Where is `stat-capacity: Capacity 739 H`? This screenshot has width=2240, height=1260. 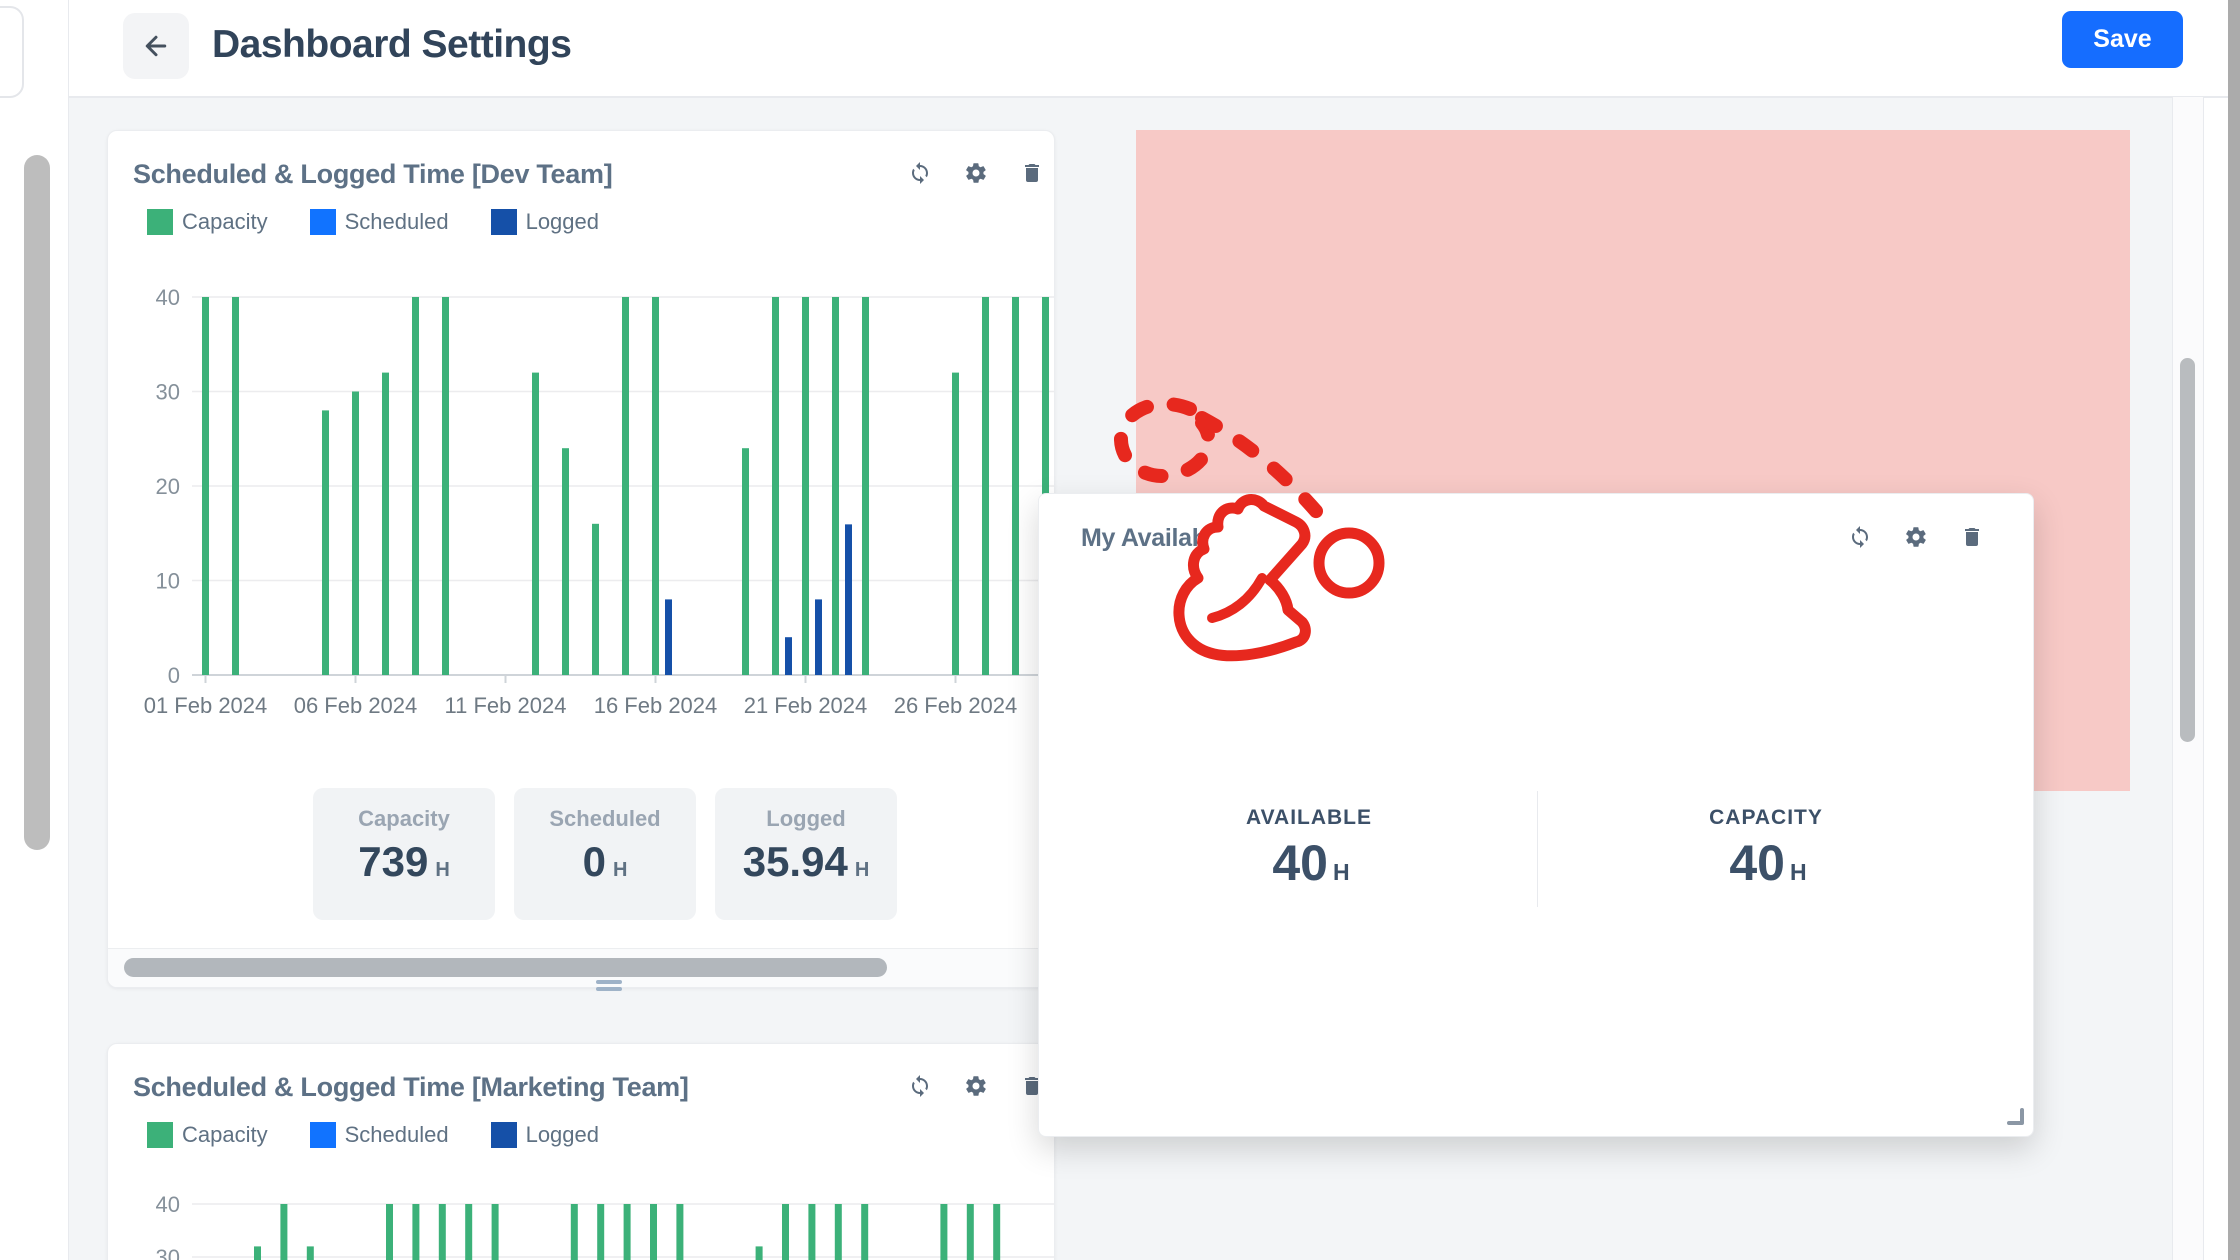
stat-capacity: Capacity 739 H is located at coordinates (404, 854).